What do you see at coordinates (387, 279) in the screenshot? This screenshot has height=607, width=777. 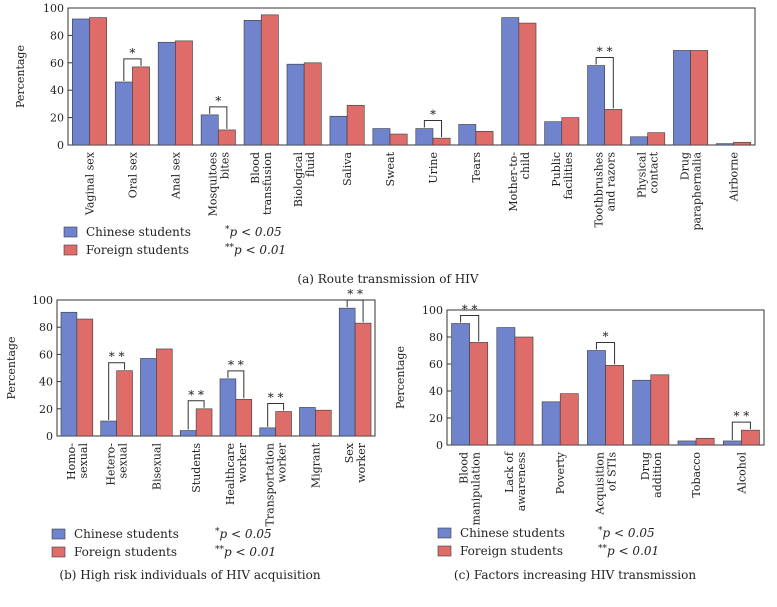 I see `chart-caption: (a) Route transmission of HIV` at bounding box center [387, 279].